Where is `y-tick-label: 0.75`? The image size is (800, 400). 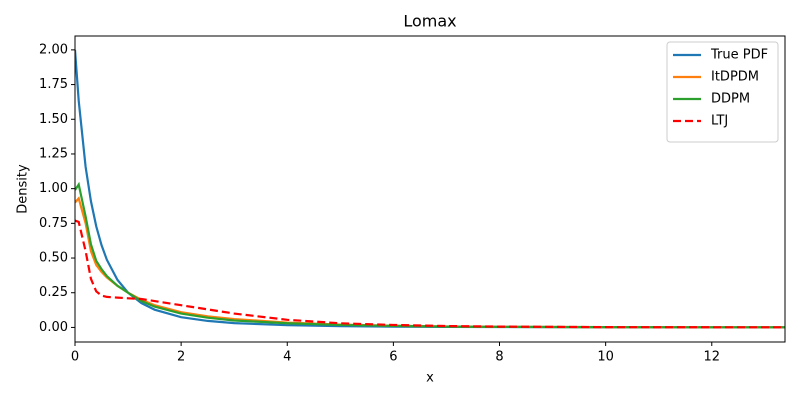 y-tick-label: 0.75 is located at coordinates (53, 223).